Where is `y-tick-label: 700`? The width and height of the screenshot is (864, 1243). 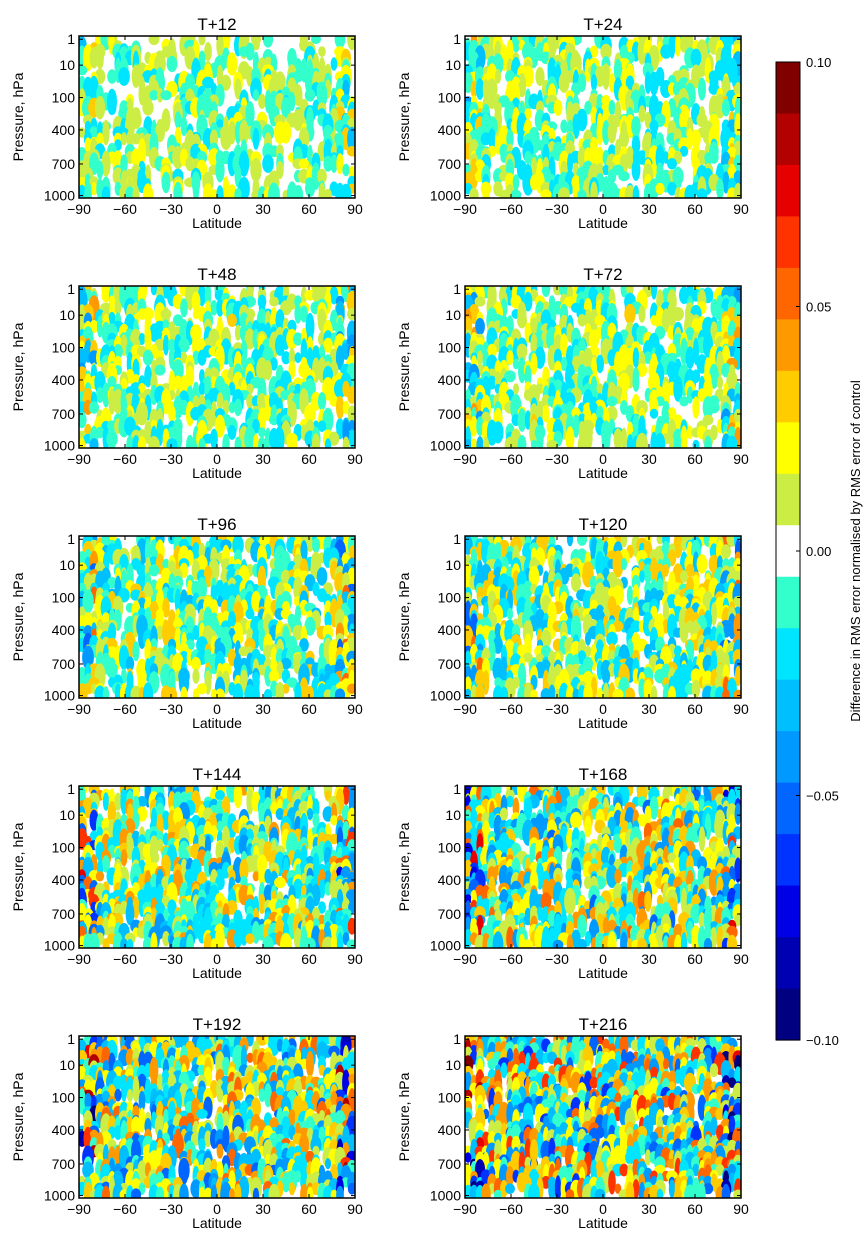 y-tick-label: 700 is located at coordinates (450, 414).